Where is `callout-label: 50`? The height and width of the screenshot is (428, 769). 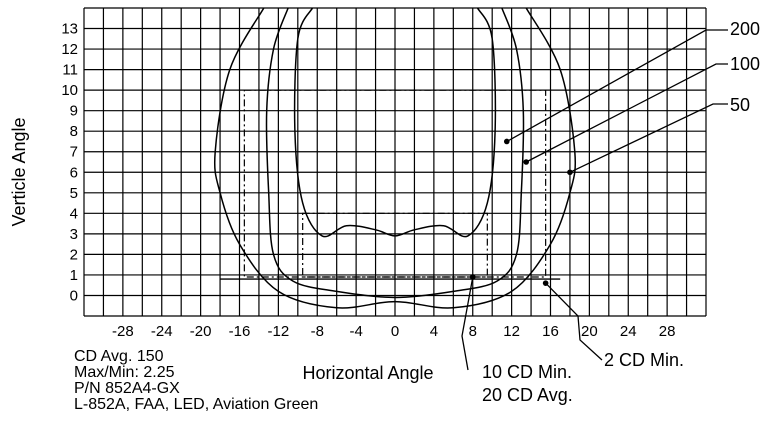
callout-label: 50 is located at coordinates (740, 105).